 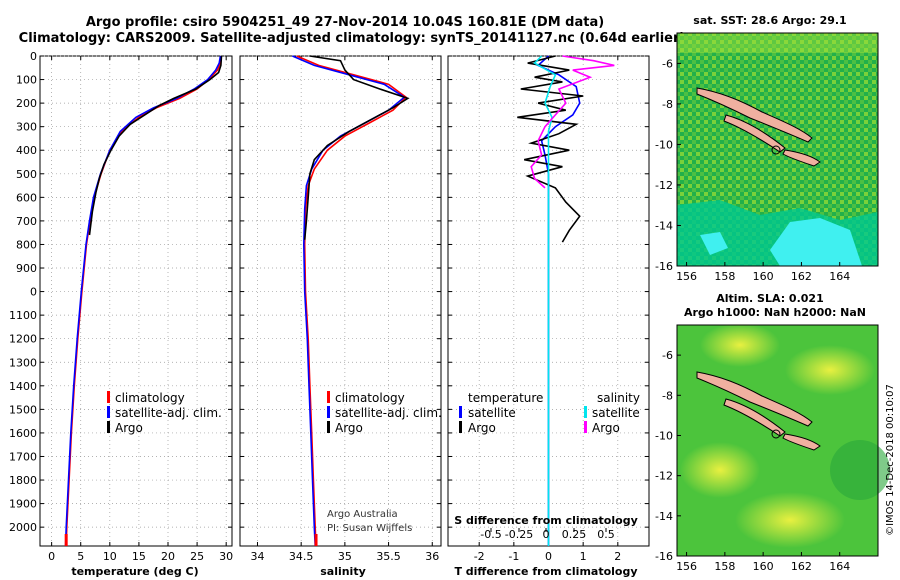 I want to click on sst-map-axes: 156 158 160 162 164 -6 -8 -10 -12 -14 -16, so click(x=767, y=157).